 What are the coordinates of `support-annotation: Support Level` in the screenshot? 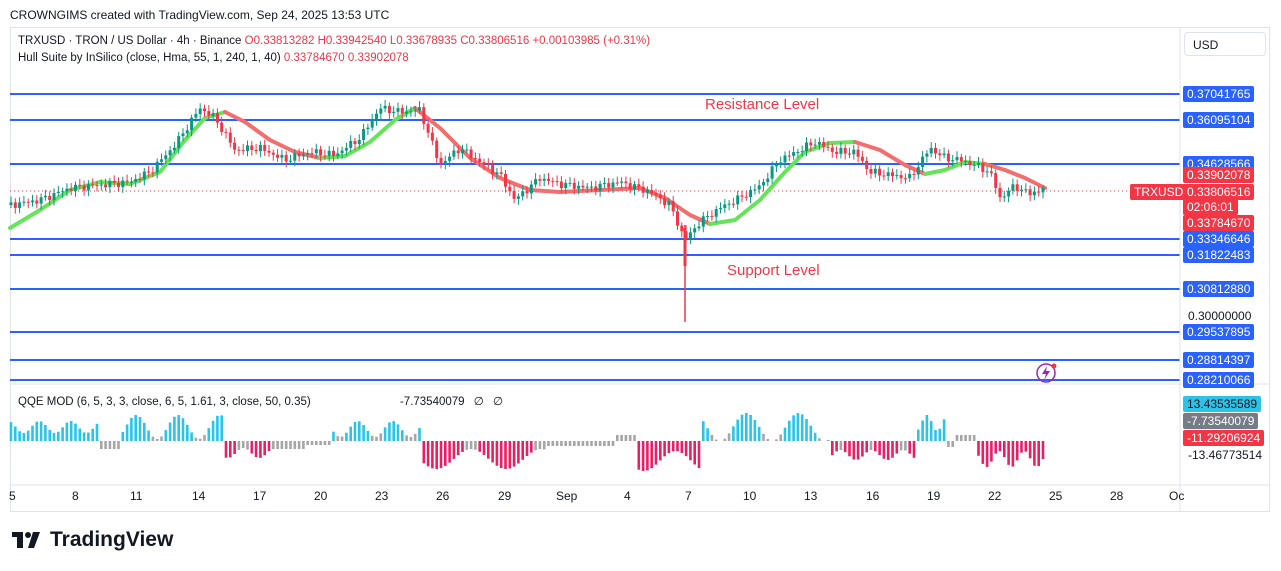 It's located at (773, 270).